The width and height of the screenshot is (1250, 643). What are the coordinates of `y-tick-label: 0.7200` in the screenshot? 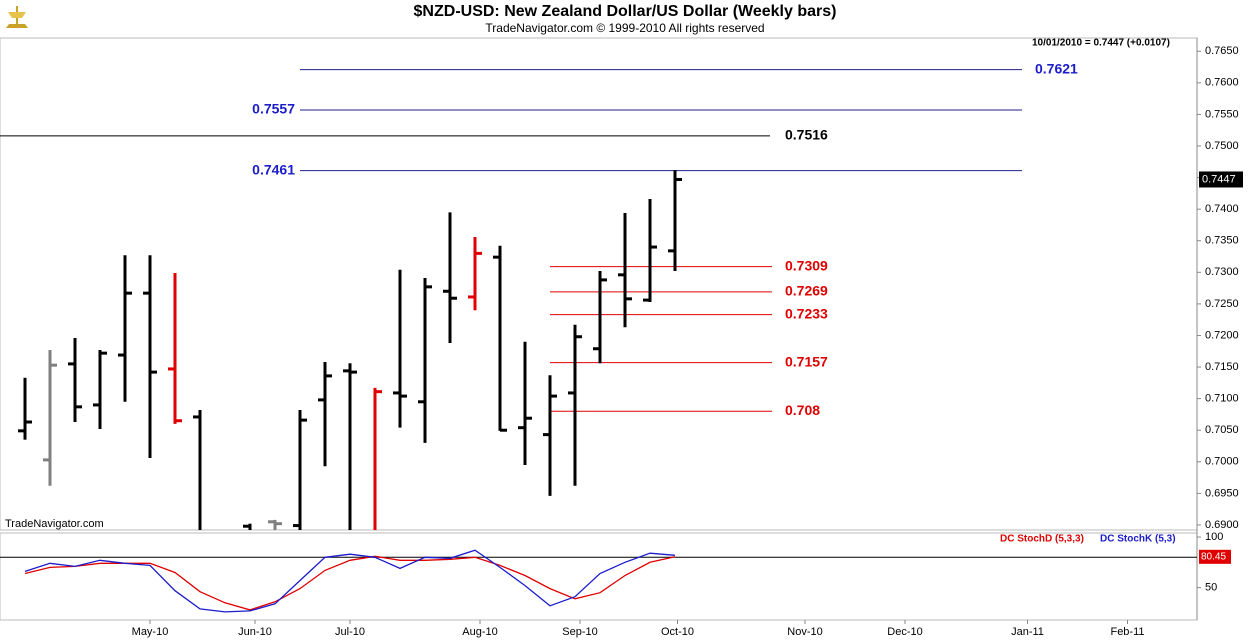 It's located at (1222, 335).